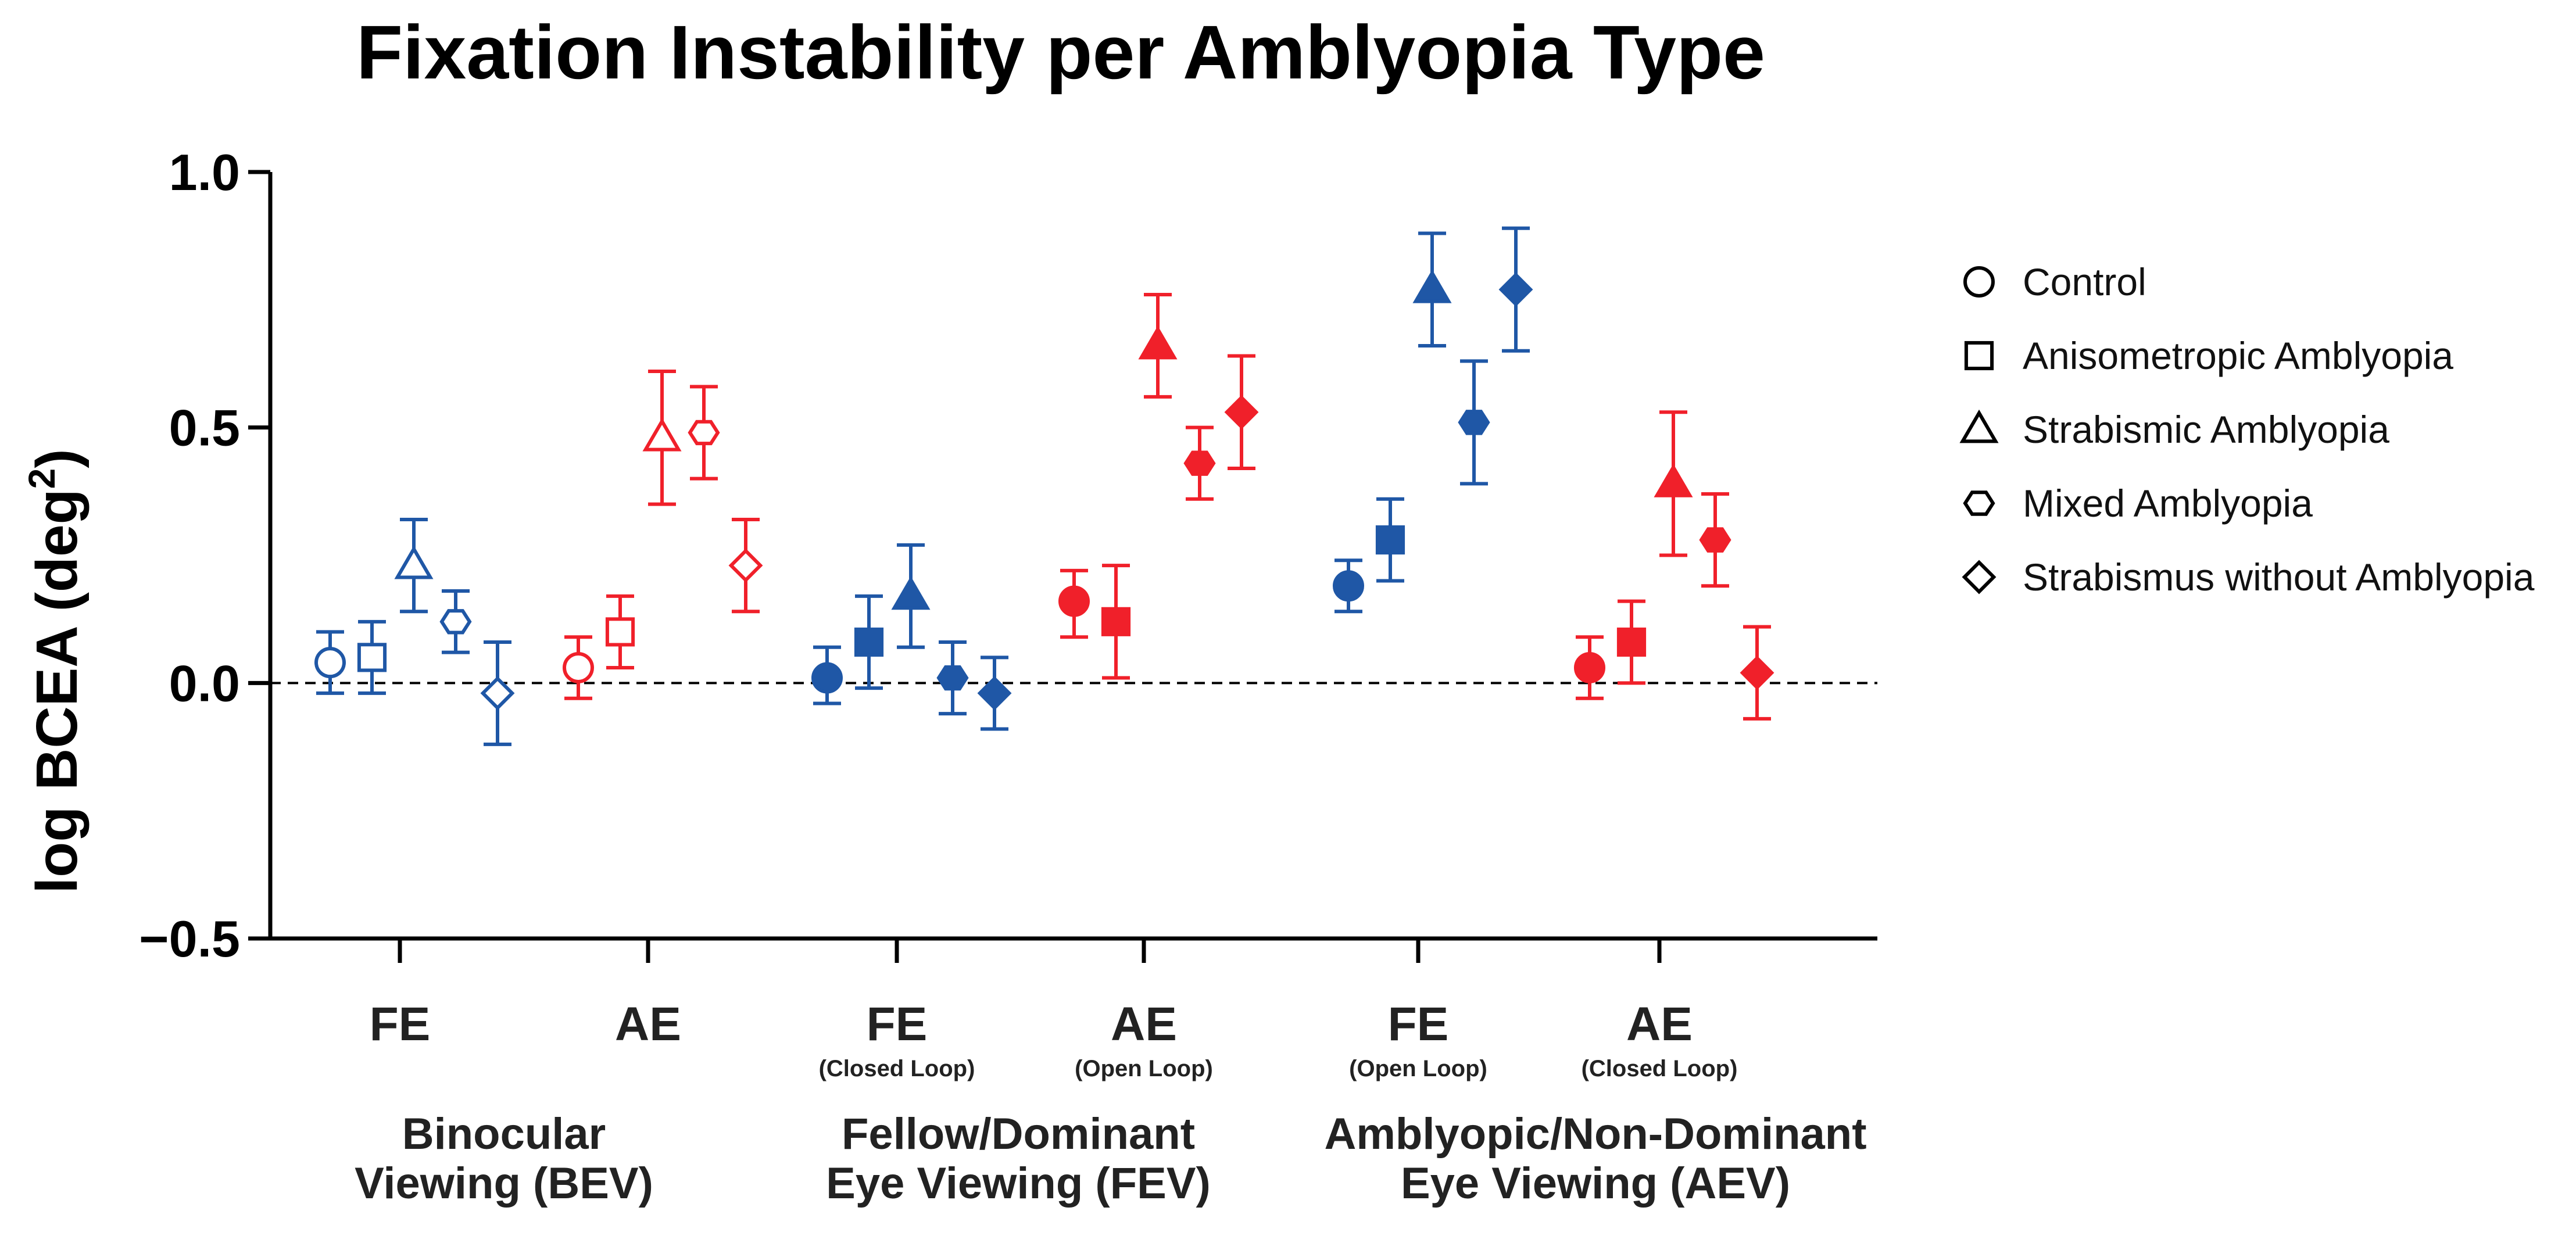 Image resolution: width=2576 pixels, height=1243 pixels. Describe the element at coordinates (1979, 577) in the screenshot. I see `legend-diamond-icon` at that location.